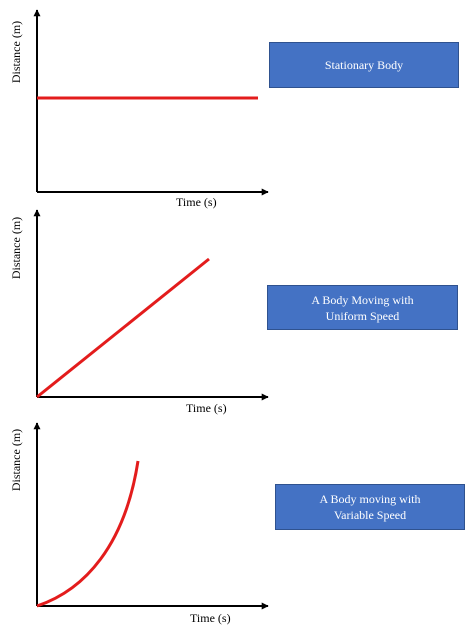 This screenshot has height=633, width=473. I want to click on distance-time-line, so click(123, 328).